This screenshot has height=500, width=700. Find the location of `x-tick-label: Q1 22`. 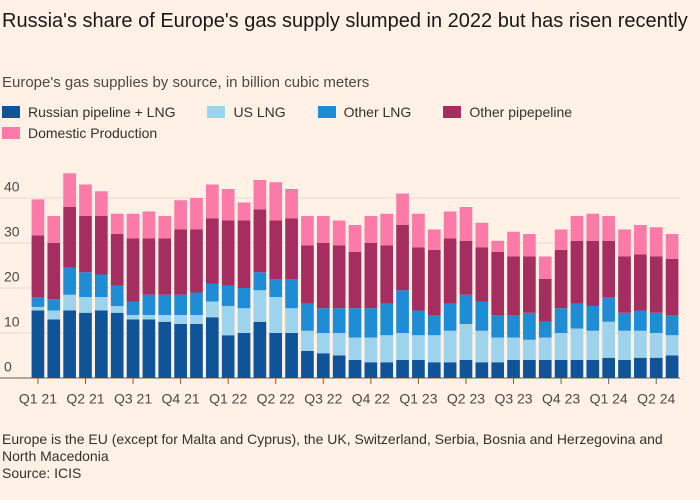

x-tick-label: Q1 22 is located at coordinates (228, 399).